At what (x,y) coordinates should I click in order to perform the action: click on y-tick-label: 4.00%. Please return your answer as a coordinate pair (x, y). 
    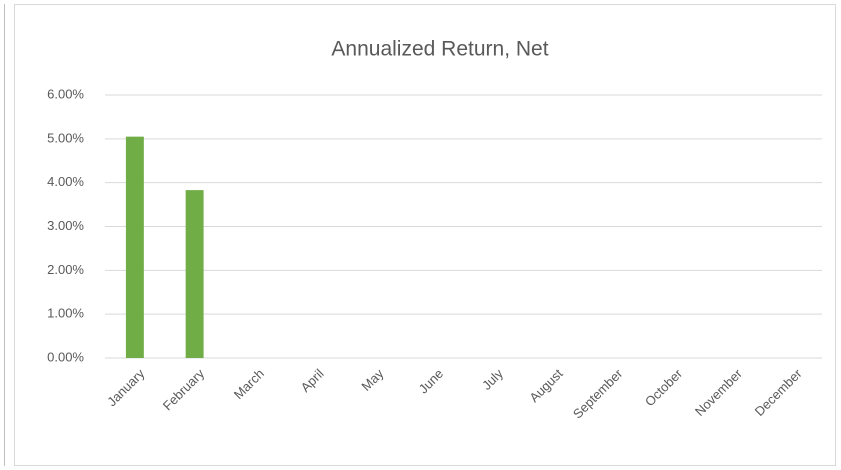
    Looking at the image, I should click on (65, 181).